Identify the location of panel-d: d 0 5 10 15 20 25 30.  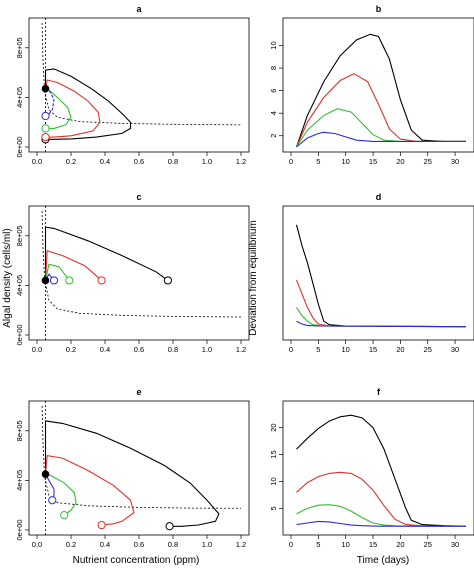
(378, 273).